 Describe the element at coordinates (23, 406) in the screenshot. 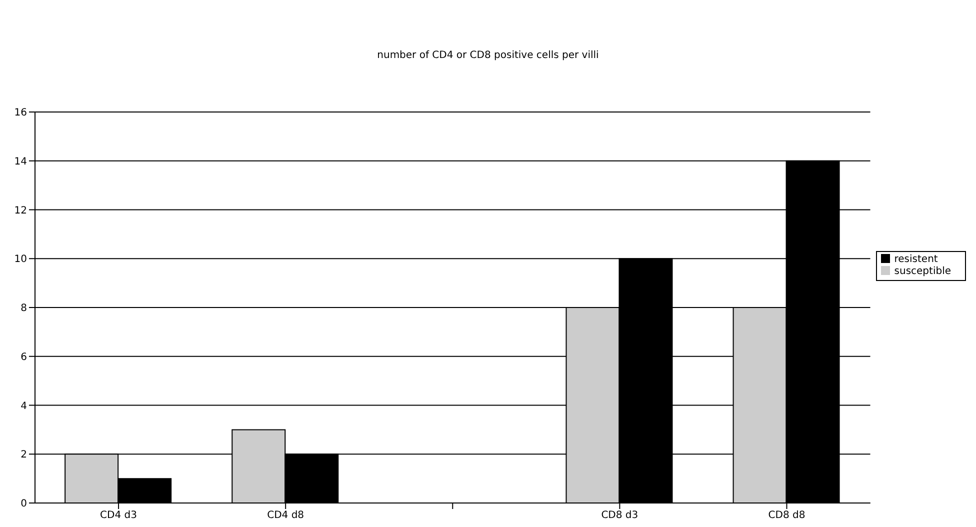

I see `y-tick-label: 4` at that location.